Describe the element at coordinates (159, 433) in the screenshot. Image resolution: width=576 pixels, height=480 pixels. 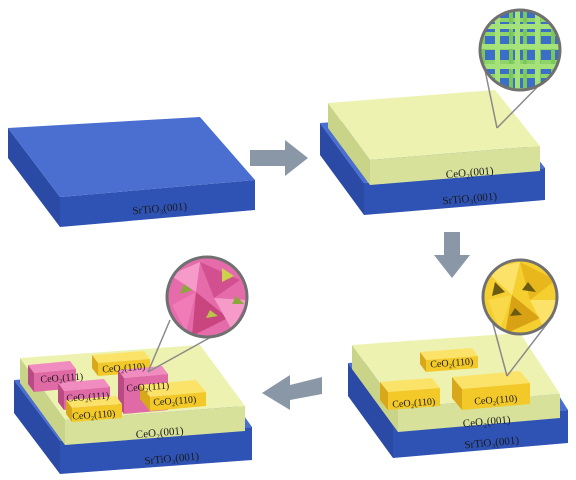
I see `mixed-film-label: CeO₂(001)` at that location.